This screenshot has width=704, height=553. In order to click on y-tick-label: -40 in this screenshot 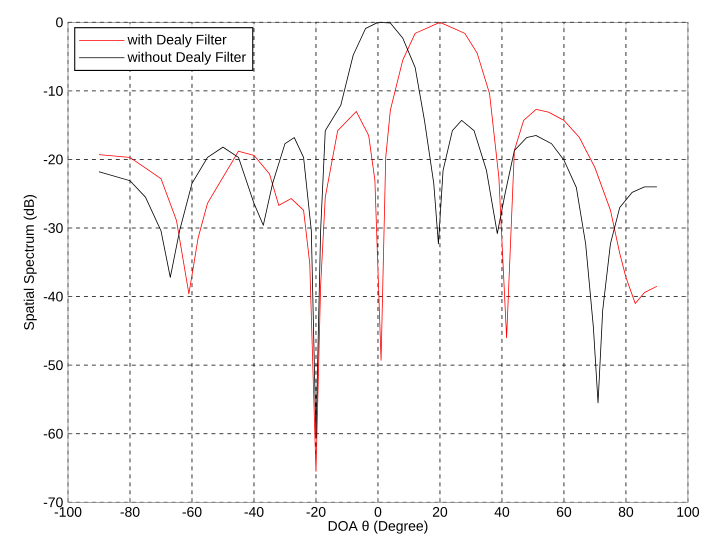, I will do `click(53, 297)`.